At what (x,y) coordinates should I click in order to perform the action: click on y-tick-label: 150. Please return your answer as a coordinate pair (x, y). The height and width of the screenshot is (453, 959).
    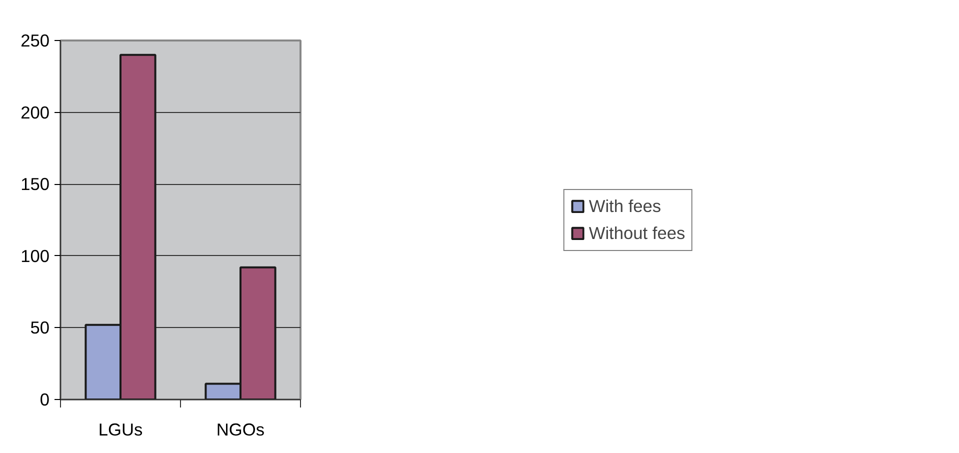
    Looking at the image, I should click on (35, 184).